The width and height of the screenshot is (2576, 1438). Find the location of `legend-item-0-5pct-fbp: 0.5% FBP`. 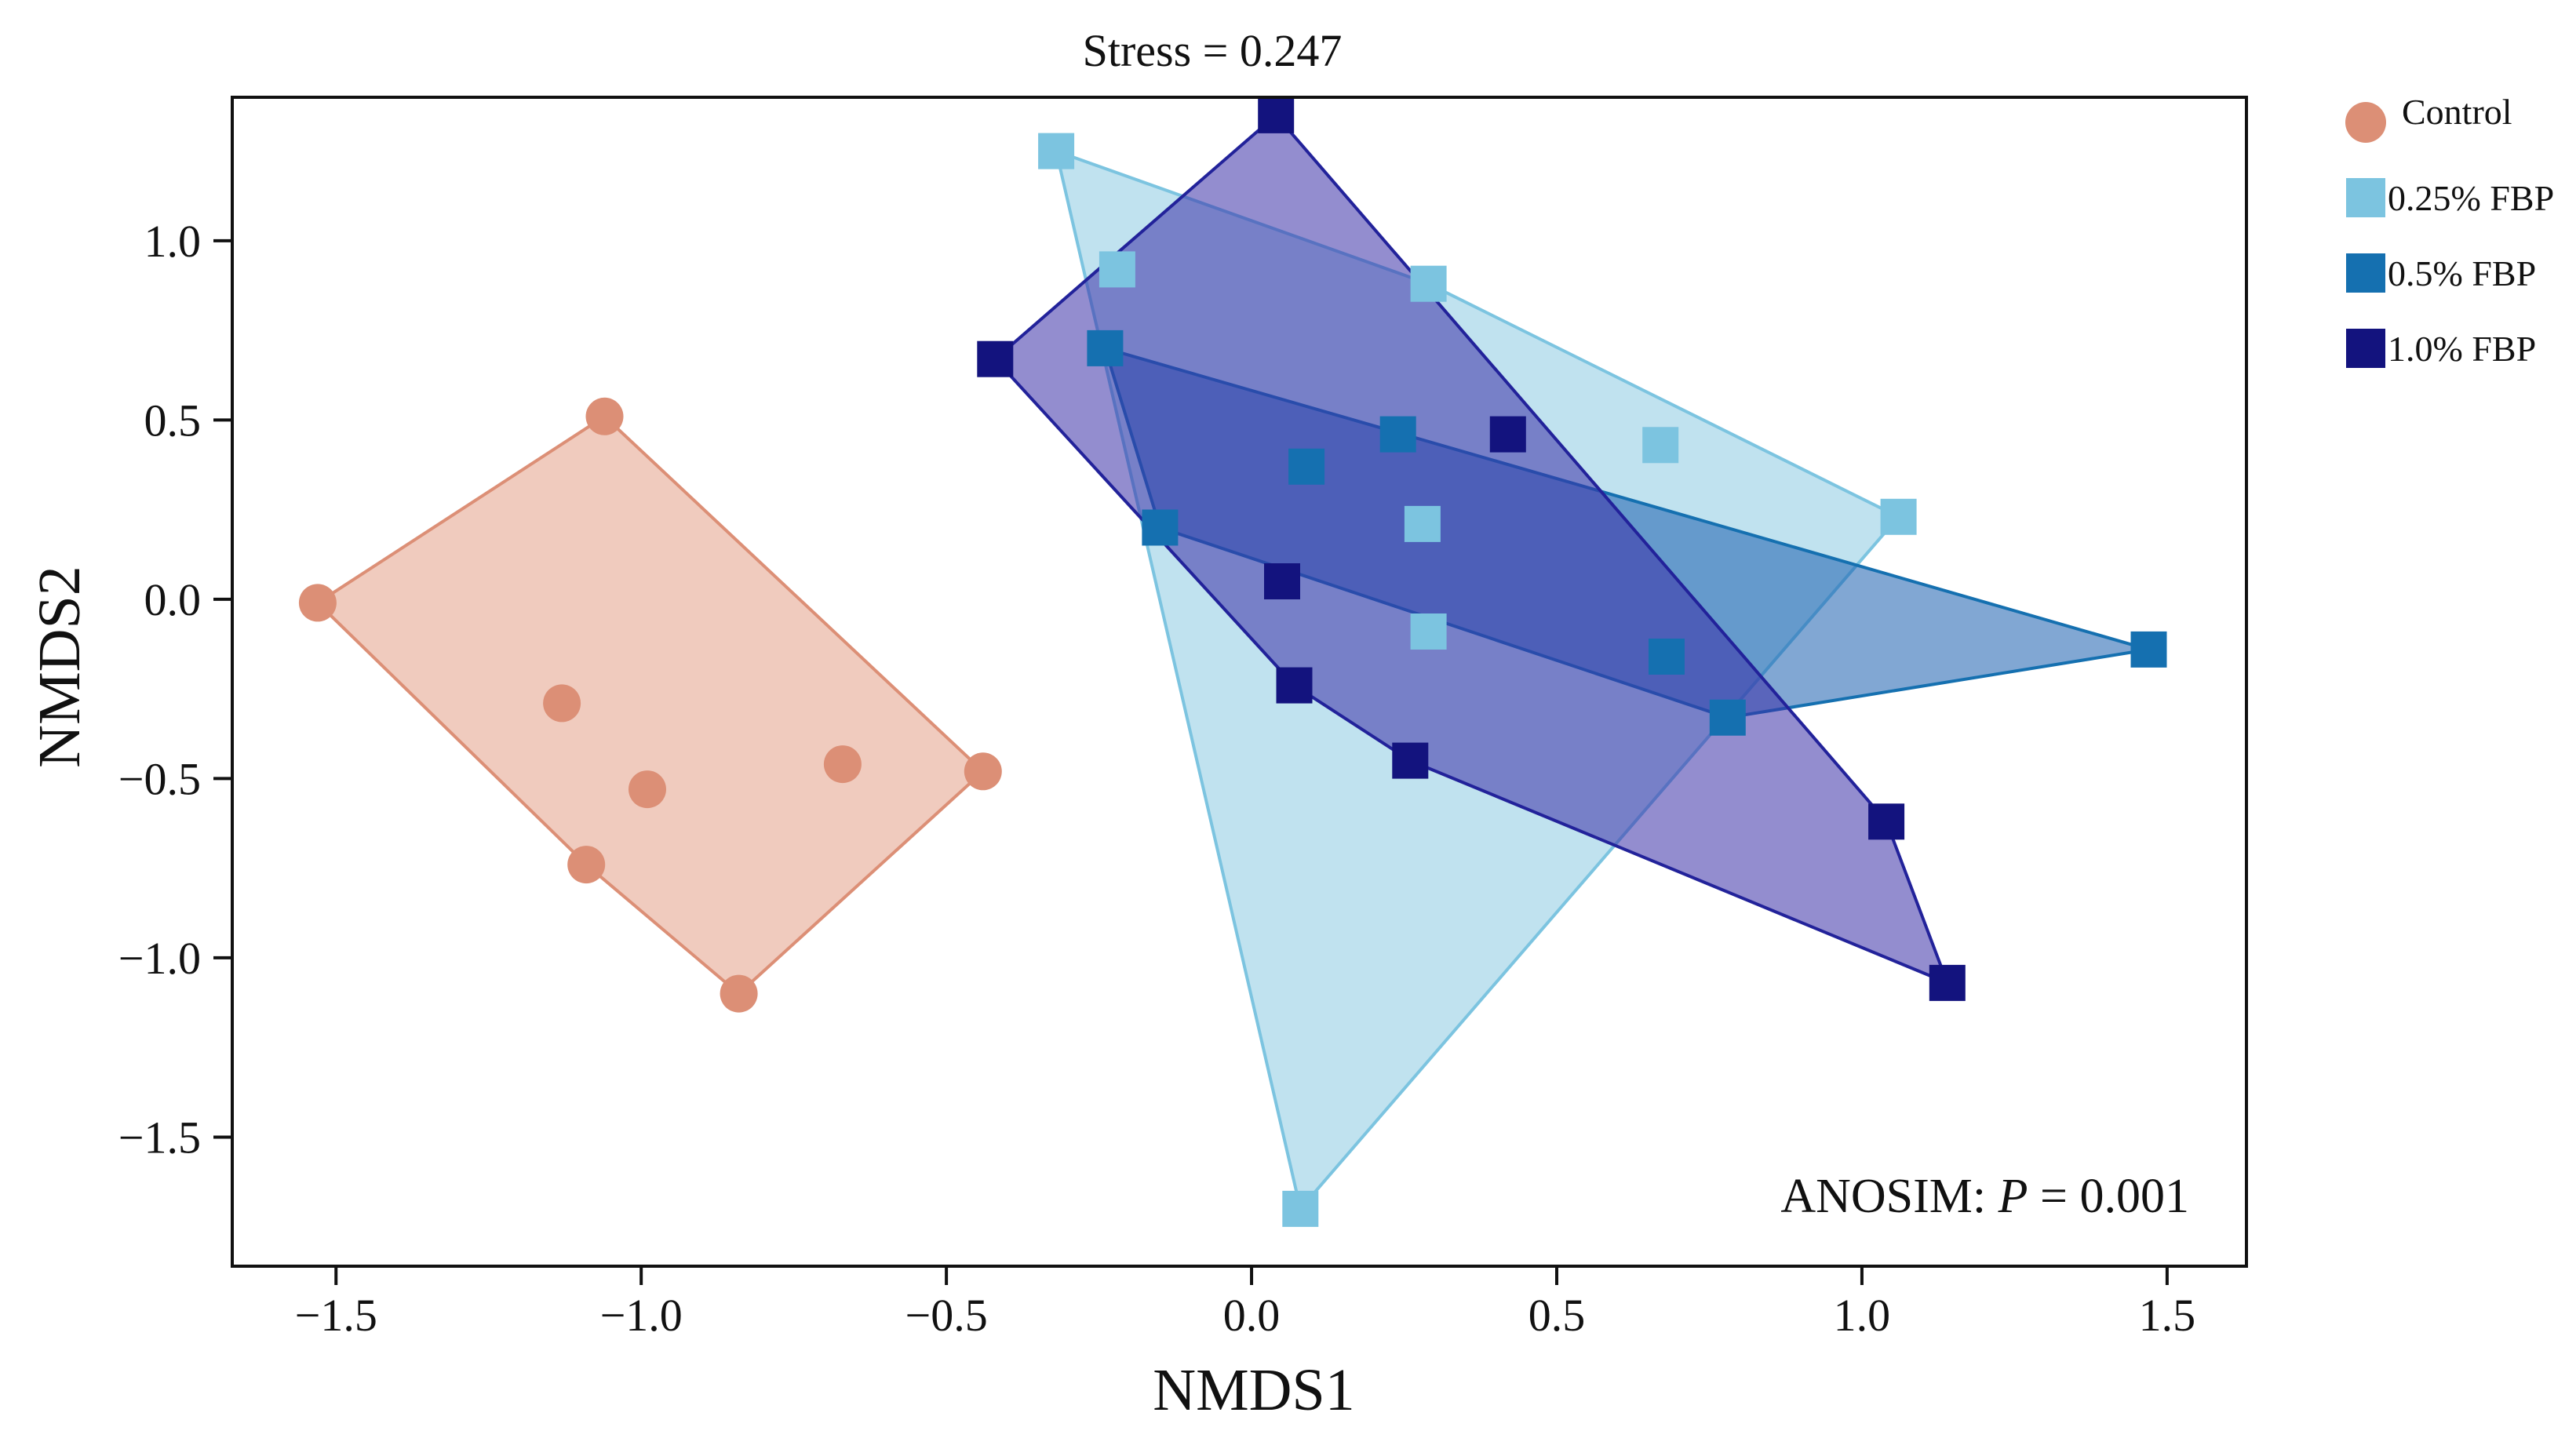

legend-item-0-5pct-fbp: 0.5% FBP is located at coordinates (2441, 273).